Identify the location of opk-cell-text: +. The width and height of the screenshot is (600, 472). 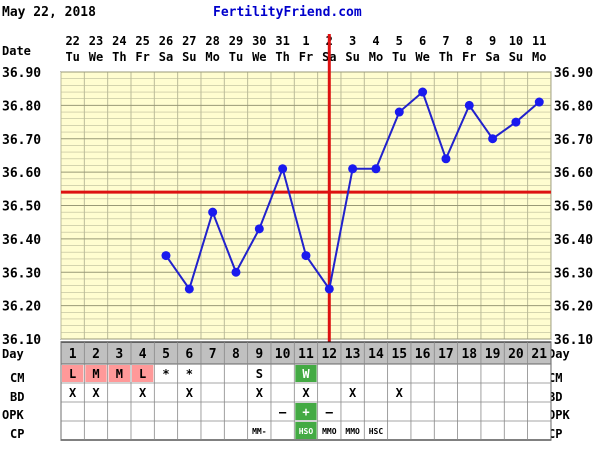
(305, 412).